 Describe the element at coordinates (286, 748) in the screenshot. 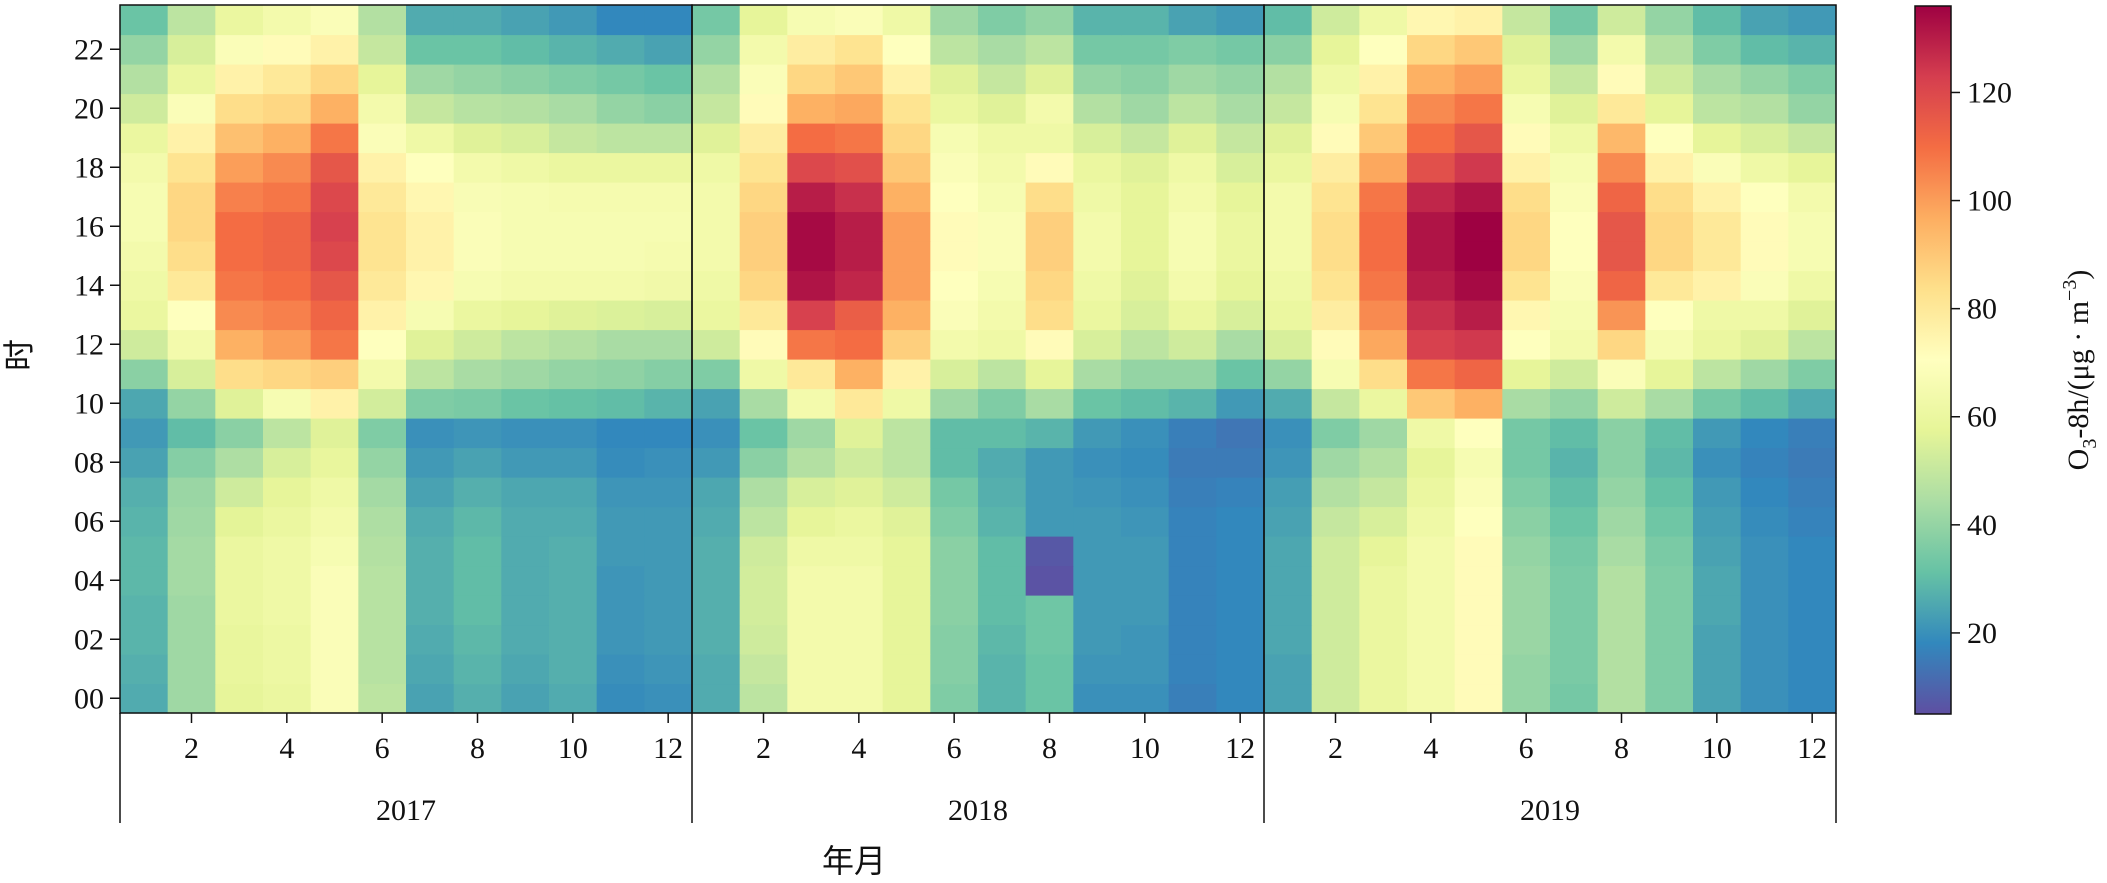

I see `x-tick-label: 4` at that location.